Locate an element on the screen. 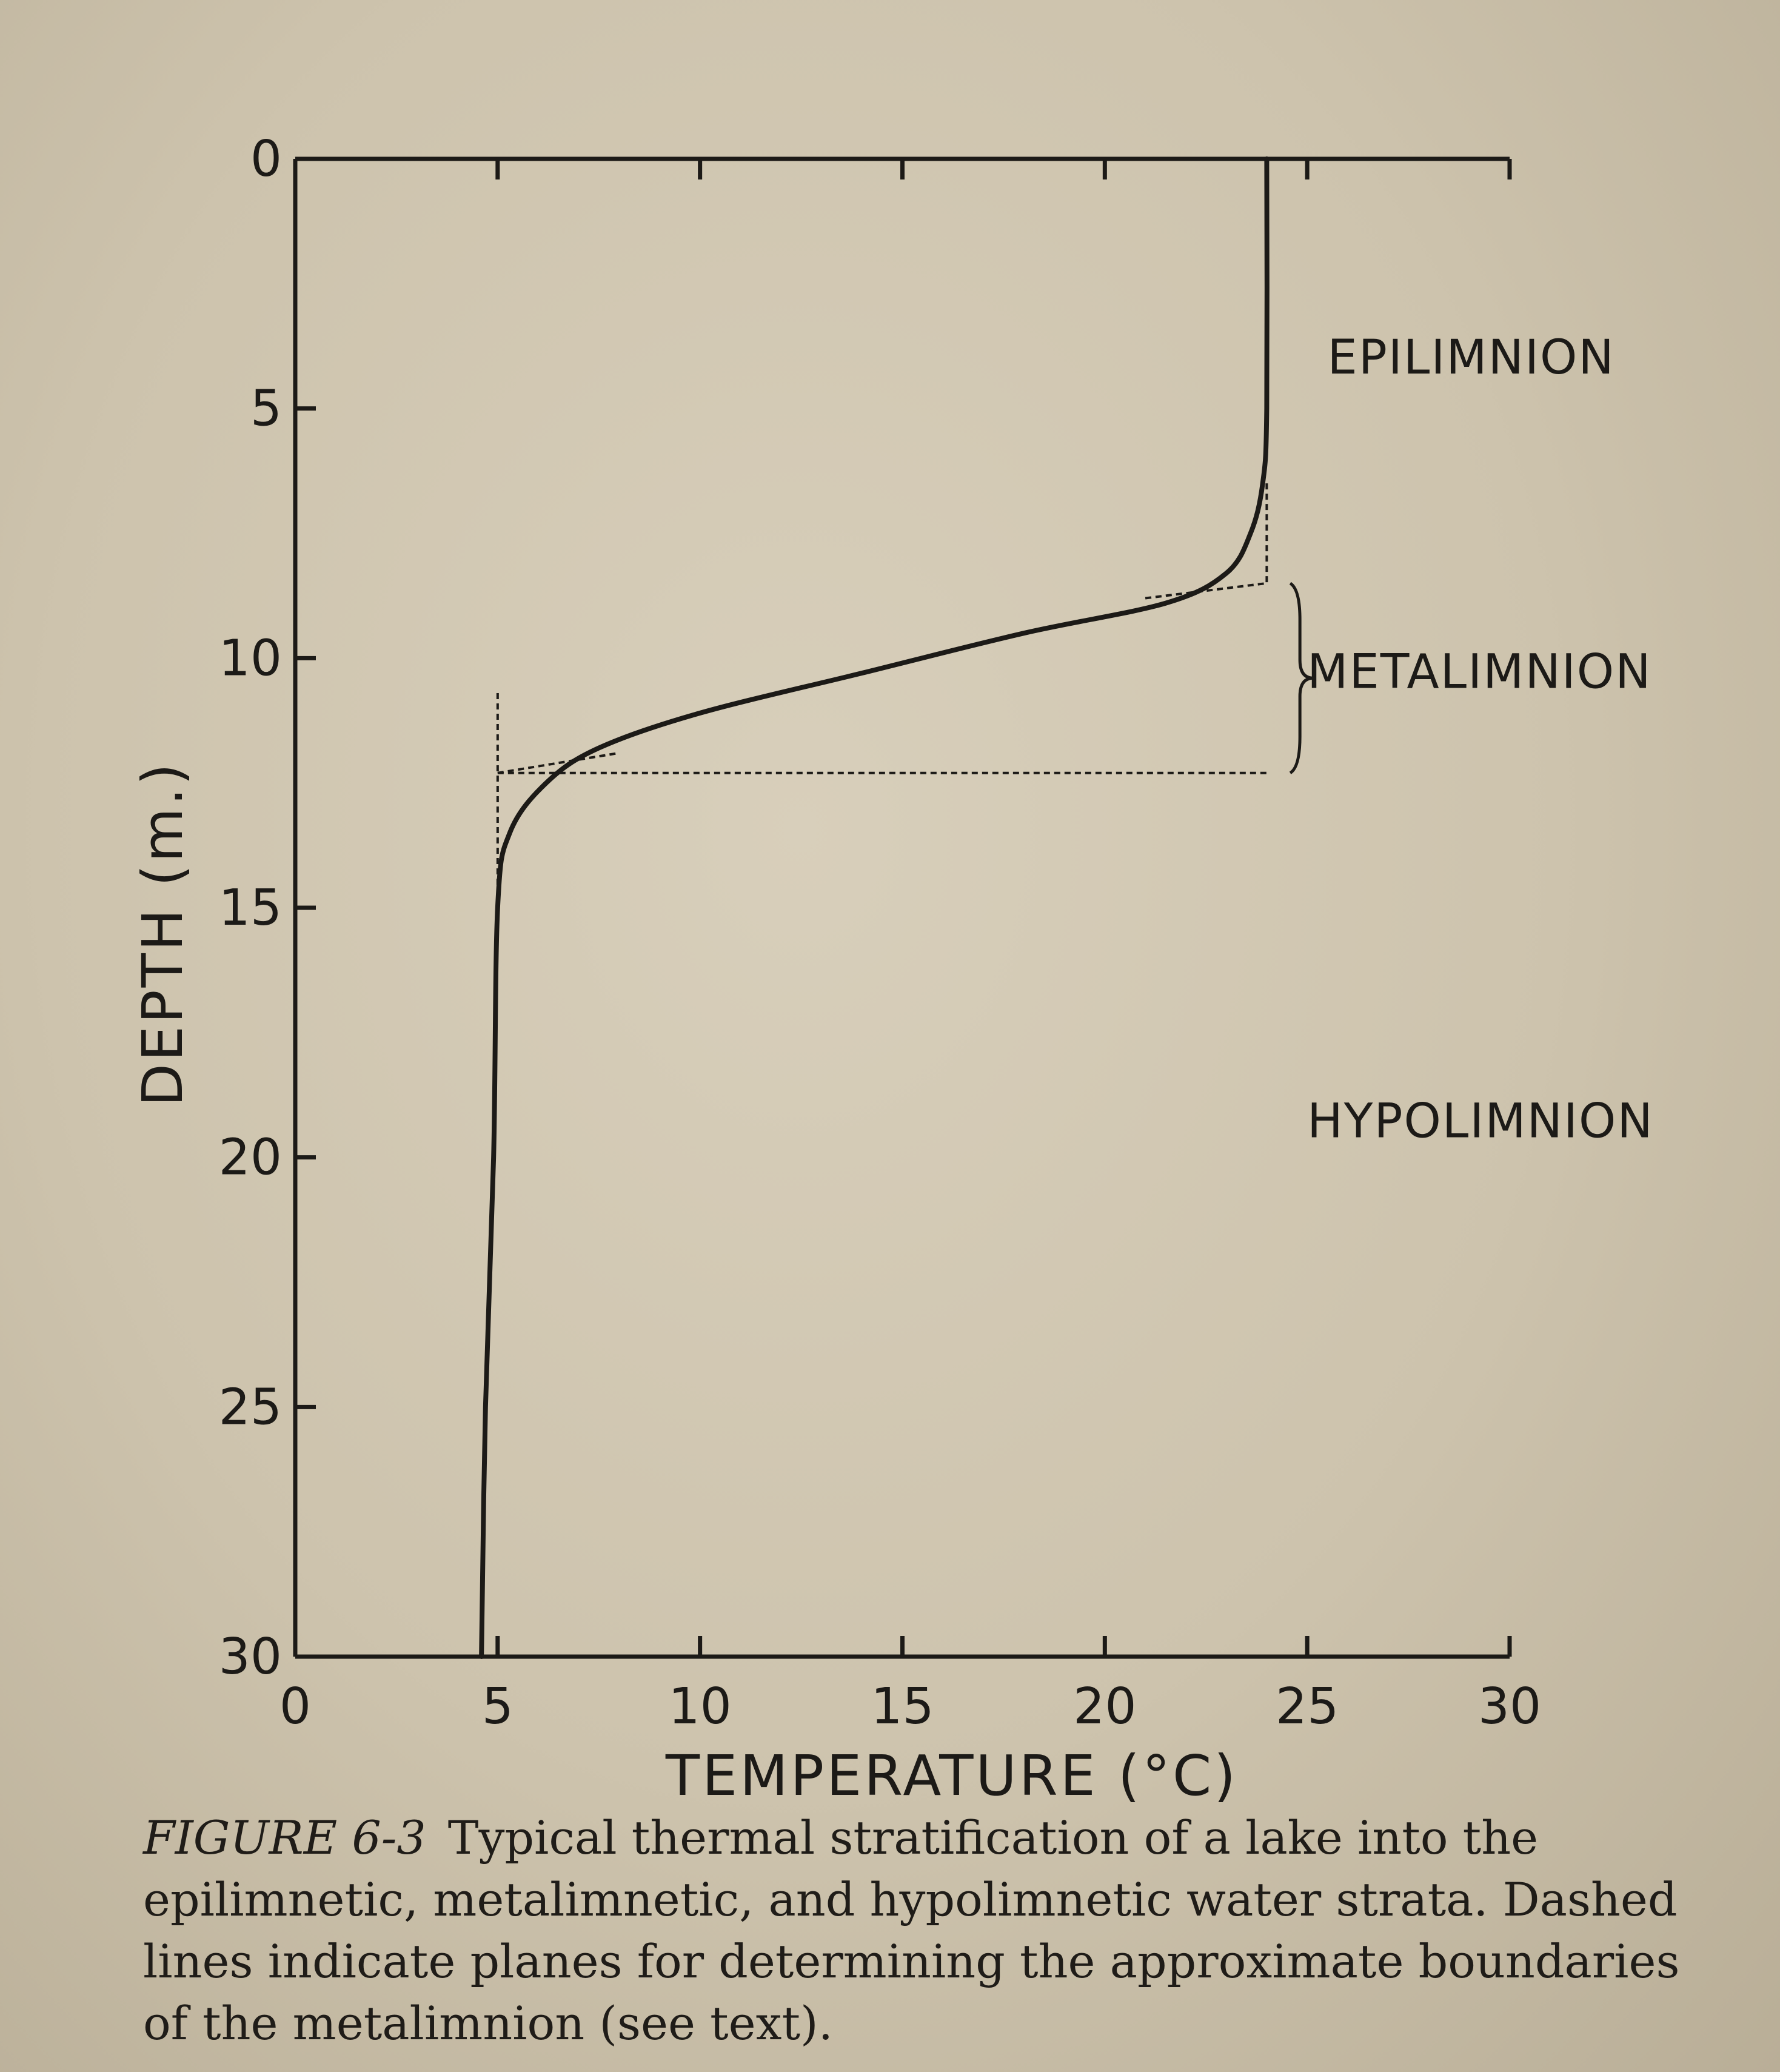  y-tick-label: 20 is located at coordinates (250, 1158).